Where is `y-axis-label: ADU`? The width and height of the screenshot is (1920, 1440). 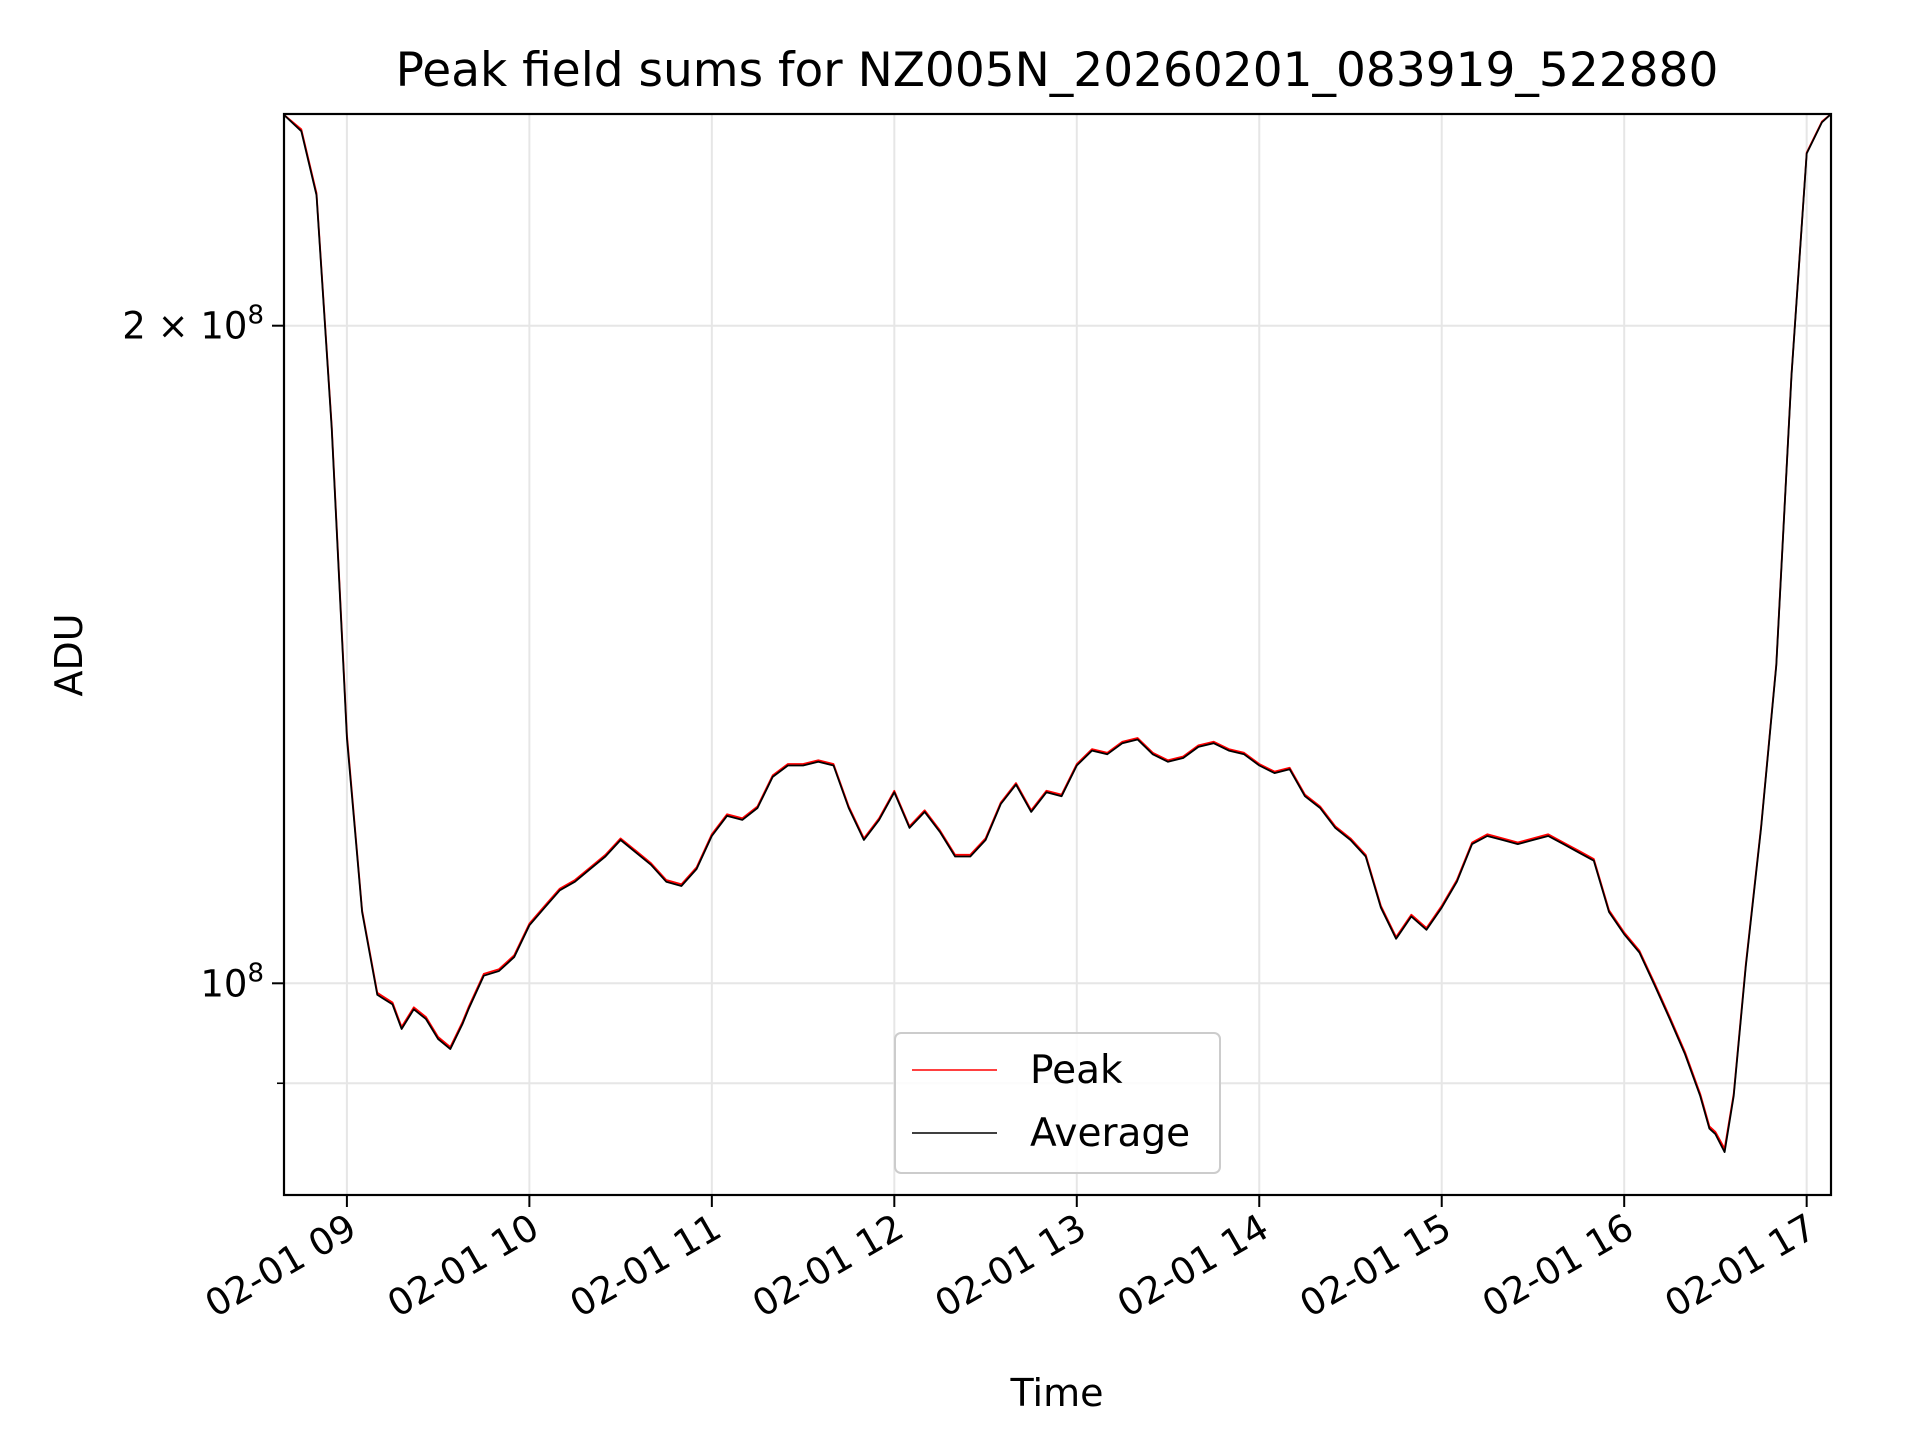 y-axis-label: ADU is located at coordinates (69, 654).